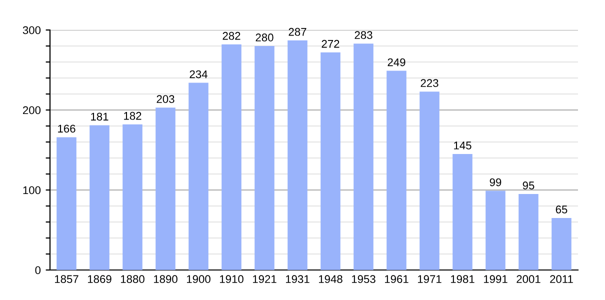  What do you see at coordinates (528, 279) in the screenshot?
I see `x-tick-label: 2001` at bounding box center [528, 279].